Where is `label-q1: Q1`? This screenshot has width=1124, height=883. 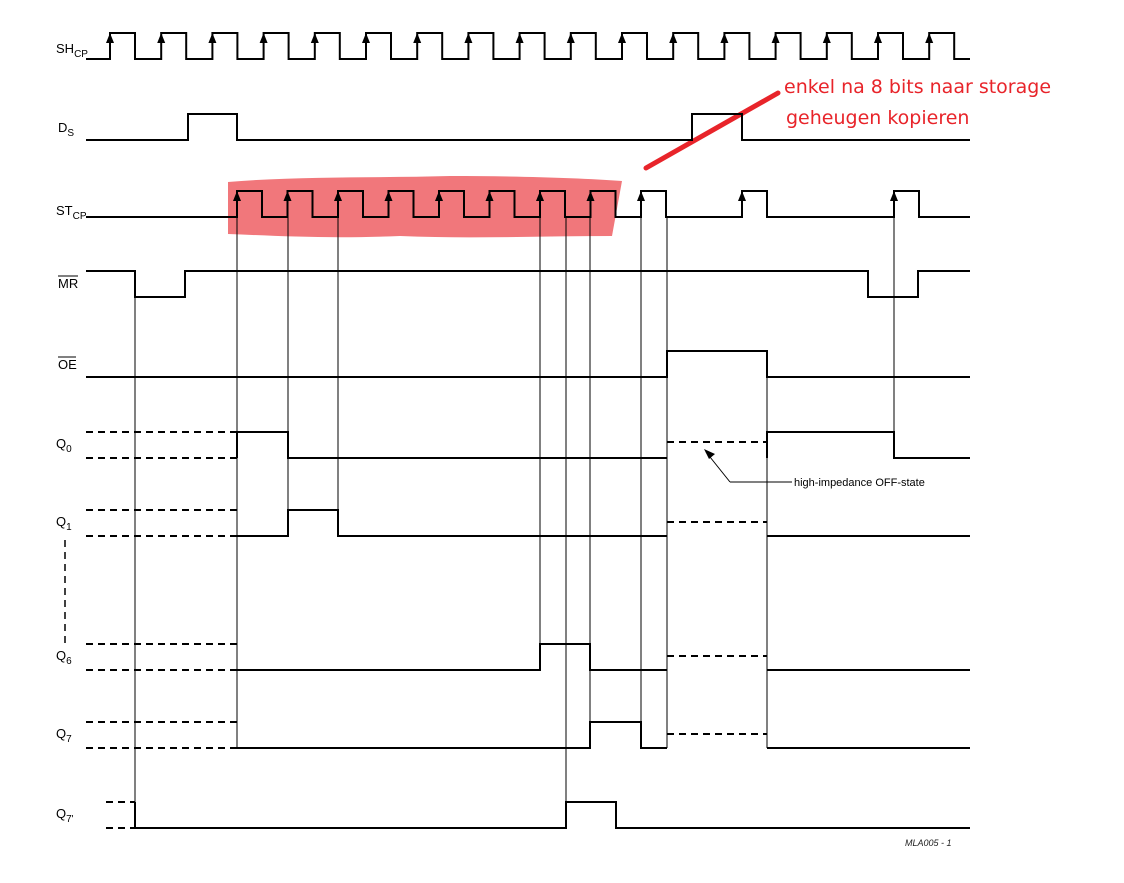 label-q1: Q1 is located at coordinates (64, 523).